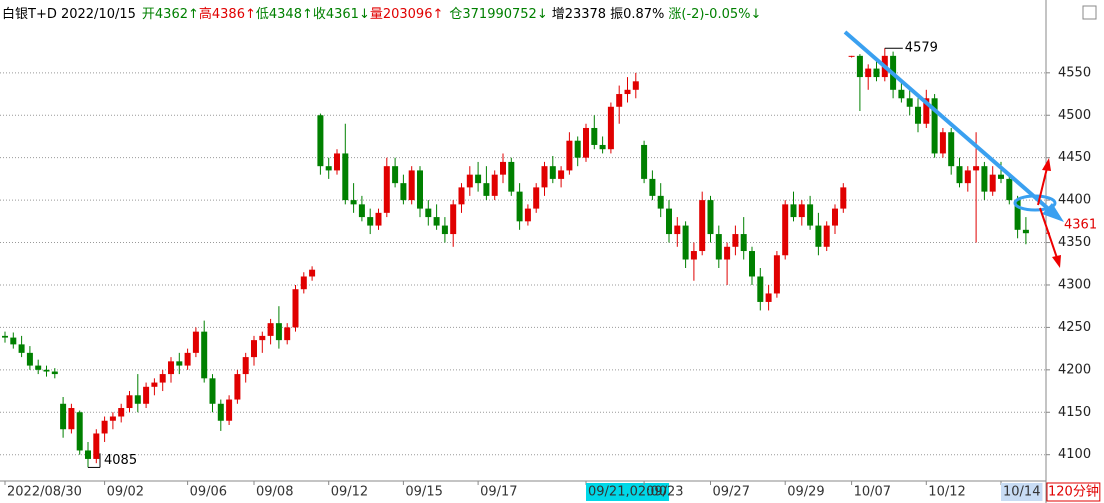 The width and height of the screenshot is (1104, 503). Describe the element at coordinates (1074, 412) in the screenshot. I see `y-tick-label: 4150` at that location.